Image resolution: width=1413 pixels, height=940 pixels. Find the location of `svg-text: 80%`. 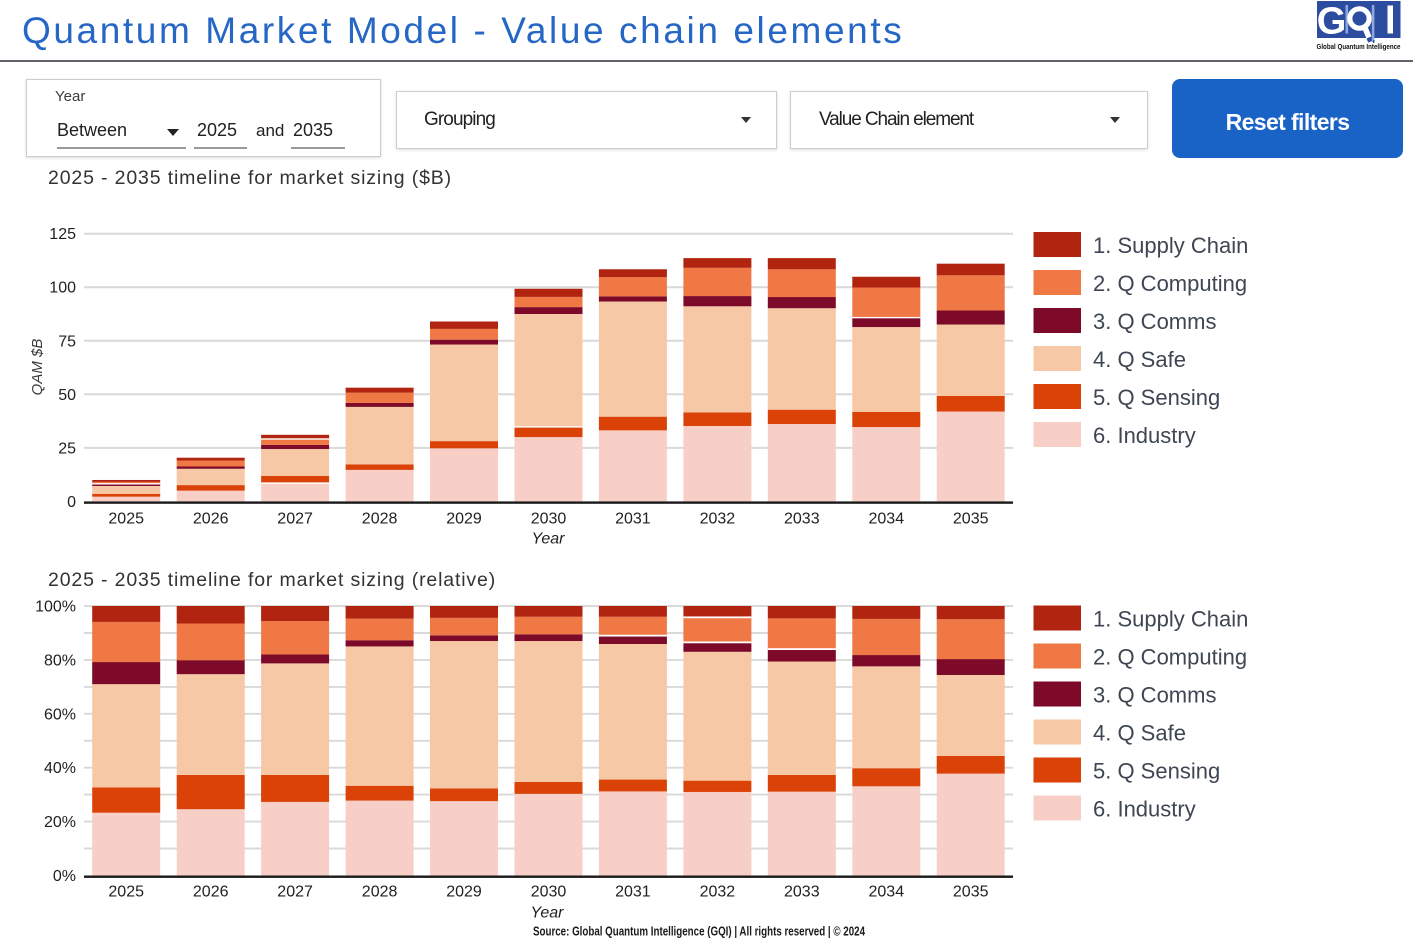

svg-text: 80% is located at coordinates (60, 660).